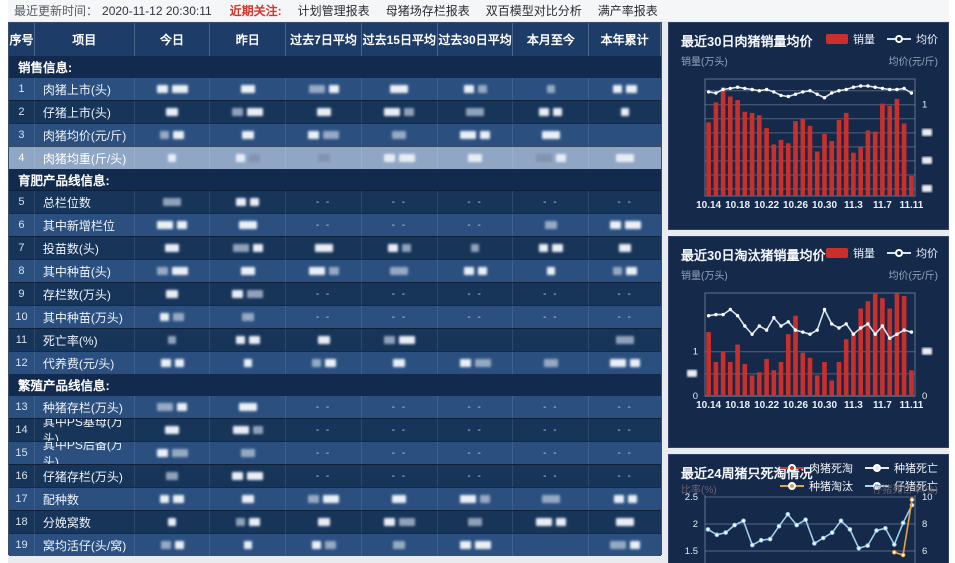  What do you see at coordinates (766, 405) in the screenshot?
I see `x-tick-label: 10.22` at bounding box center [766, 405].